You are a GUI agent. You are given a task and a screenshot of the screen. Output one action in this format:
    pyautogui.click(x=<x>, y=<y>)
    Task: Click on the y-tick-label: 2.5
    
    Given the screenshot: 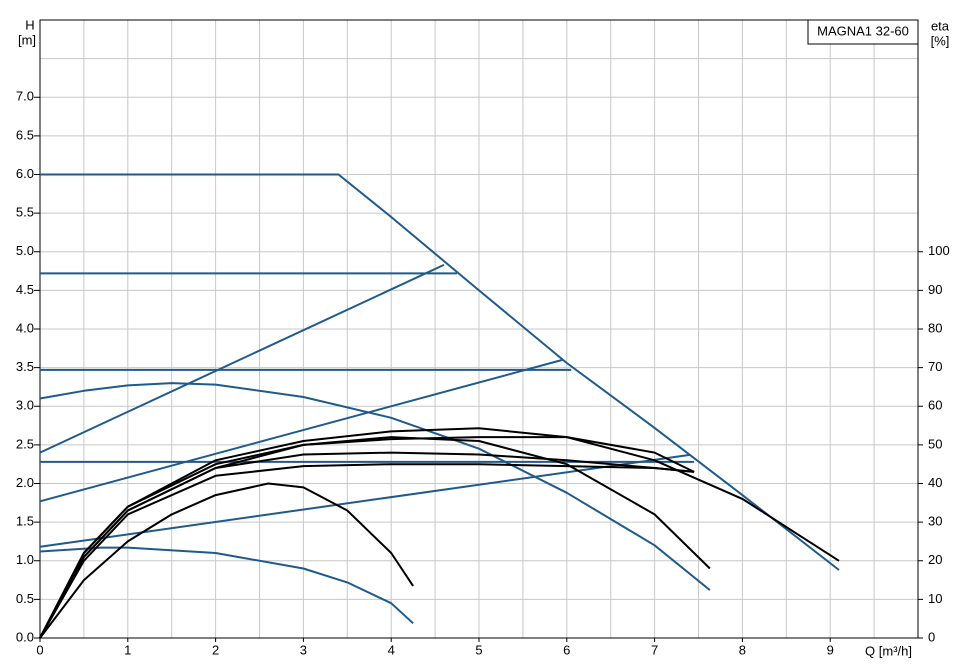 What is the action you would take?
    pyautogui.click(x=25, y=443)
    